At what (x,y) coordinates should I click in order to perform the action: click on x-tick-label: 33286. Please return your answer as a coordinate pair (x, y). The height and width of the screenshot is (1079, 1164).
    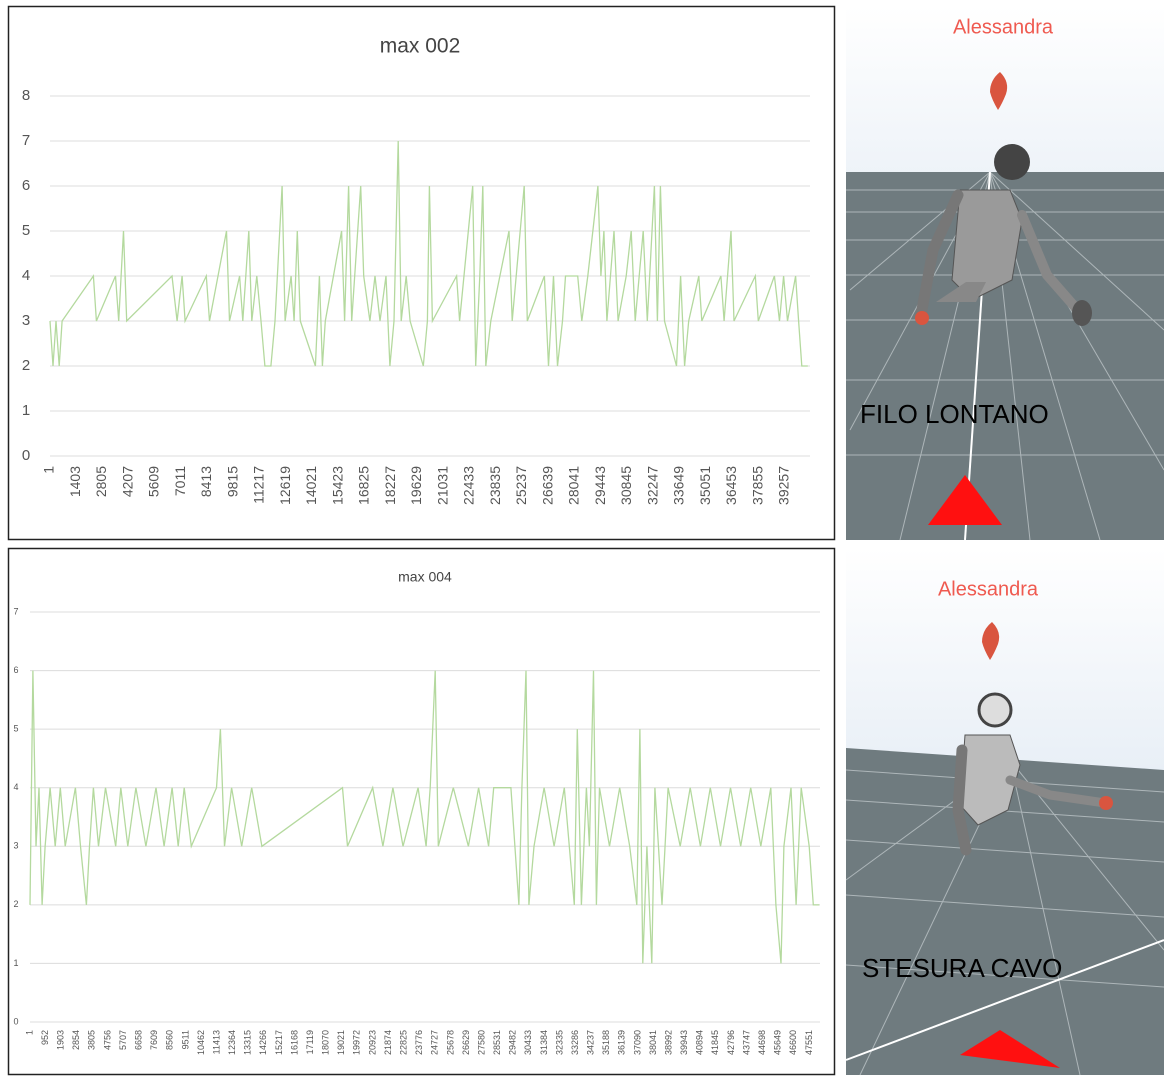
    Looking at the image, I should click on (575, 1042).